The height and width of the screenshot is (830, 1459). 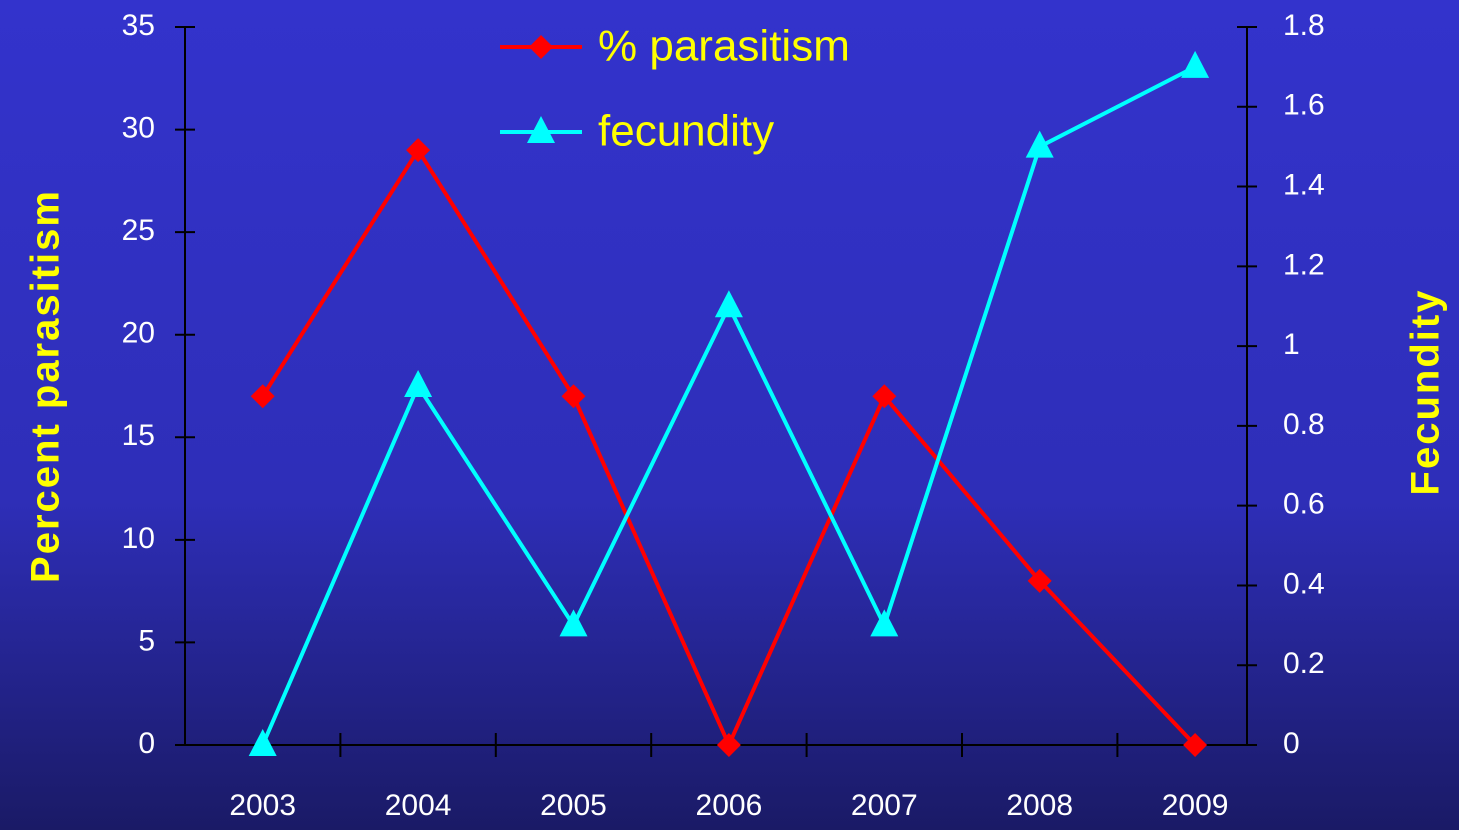 What do you see at coordinates (138, 538) in the screenshot?
I see `y-tick-label: 10` at bounding box center [138, 538].